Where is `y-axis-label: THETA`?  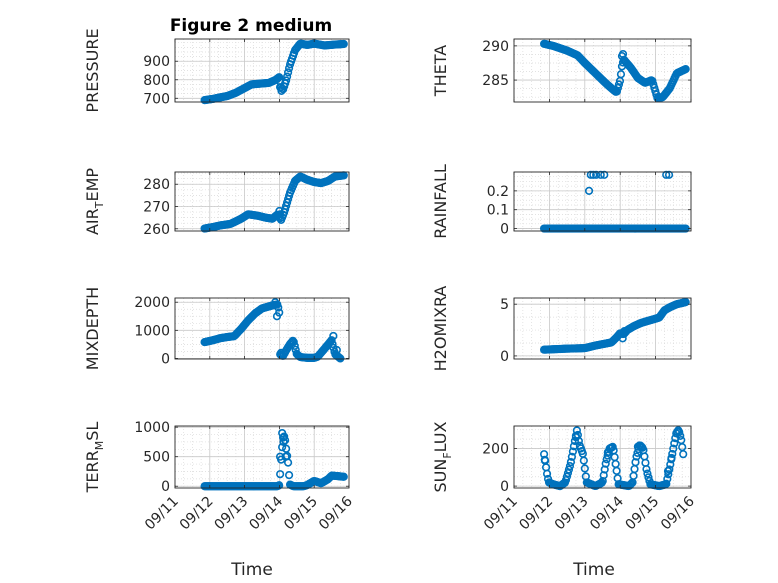 y-axis-label: THETA is located at coordinates (440, 71).